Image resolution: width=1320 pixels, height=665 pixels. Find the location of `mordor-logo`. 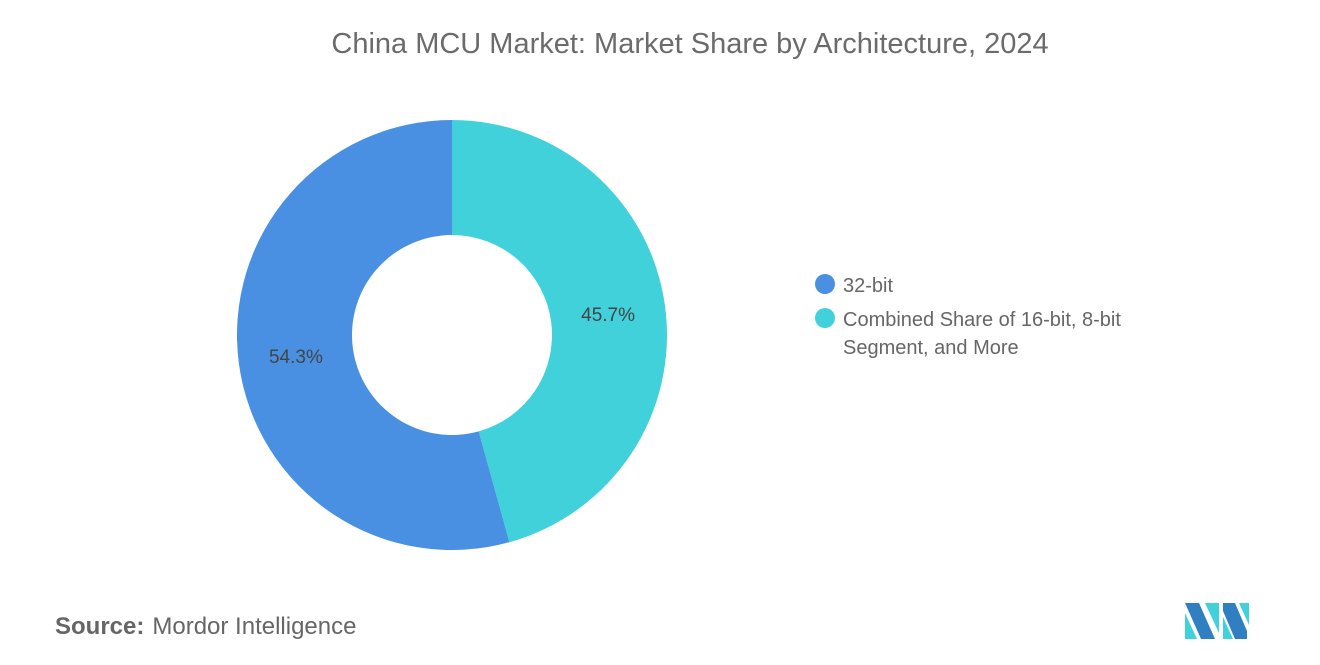

mordor-logo is located at coordinates (1217, 621).